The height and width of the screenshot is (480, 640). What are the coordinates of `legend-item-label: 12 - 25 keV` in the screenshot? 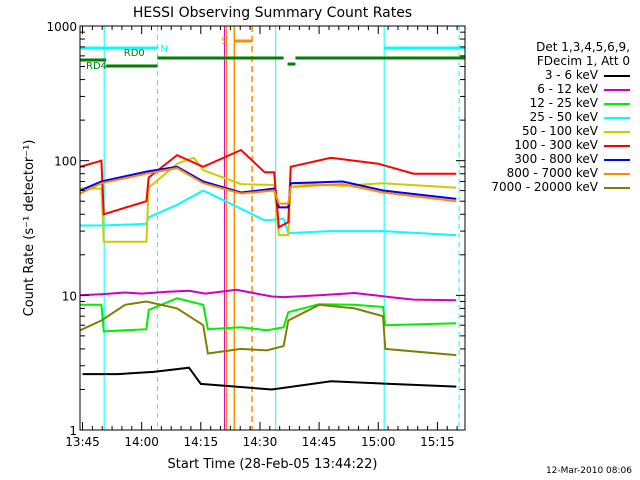 It's located at (563, 103).